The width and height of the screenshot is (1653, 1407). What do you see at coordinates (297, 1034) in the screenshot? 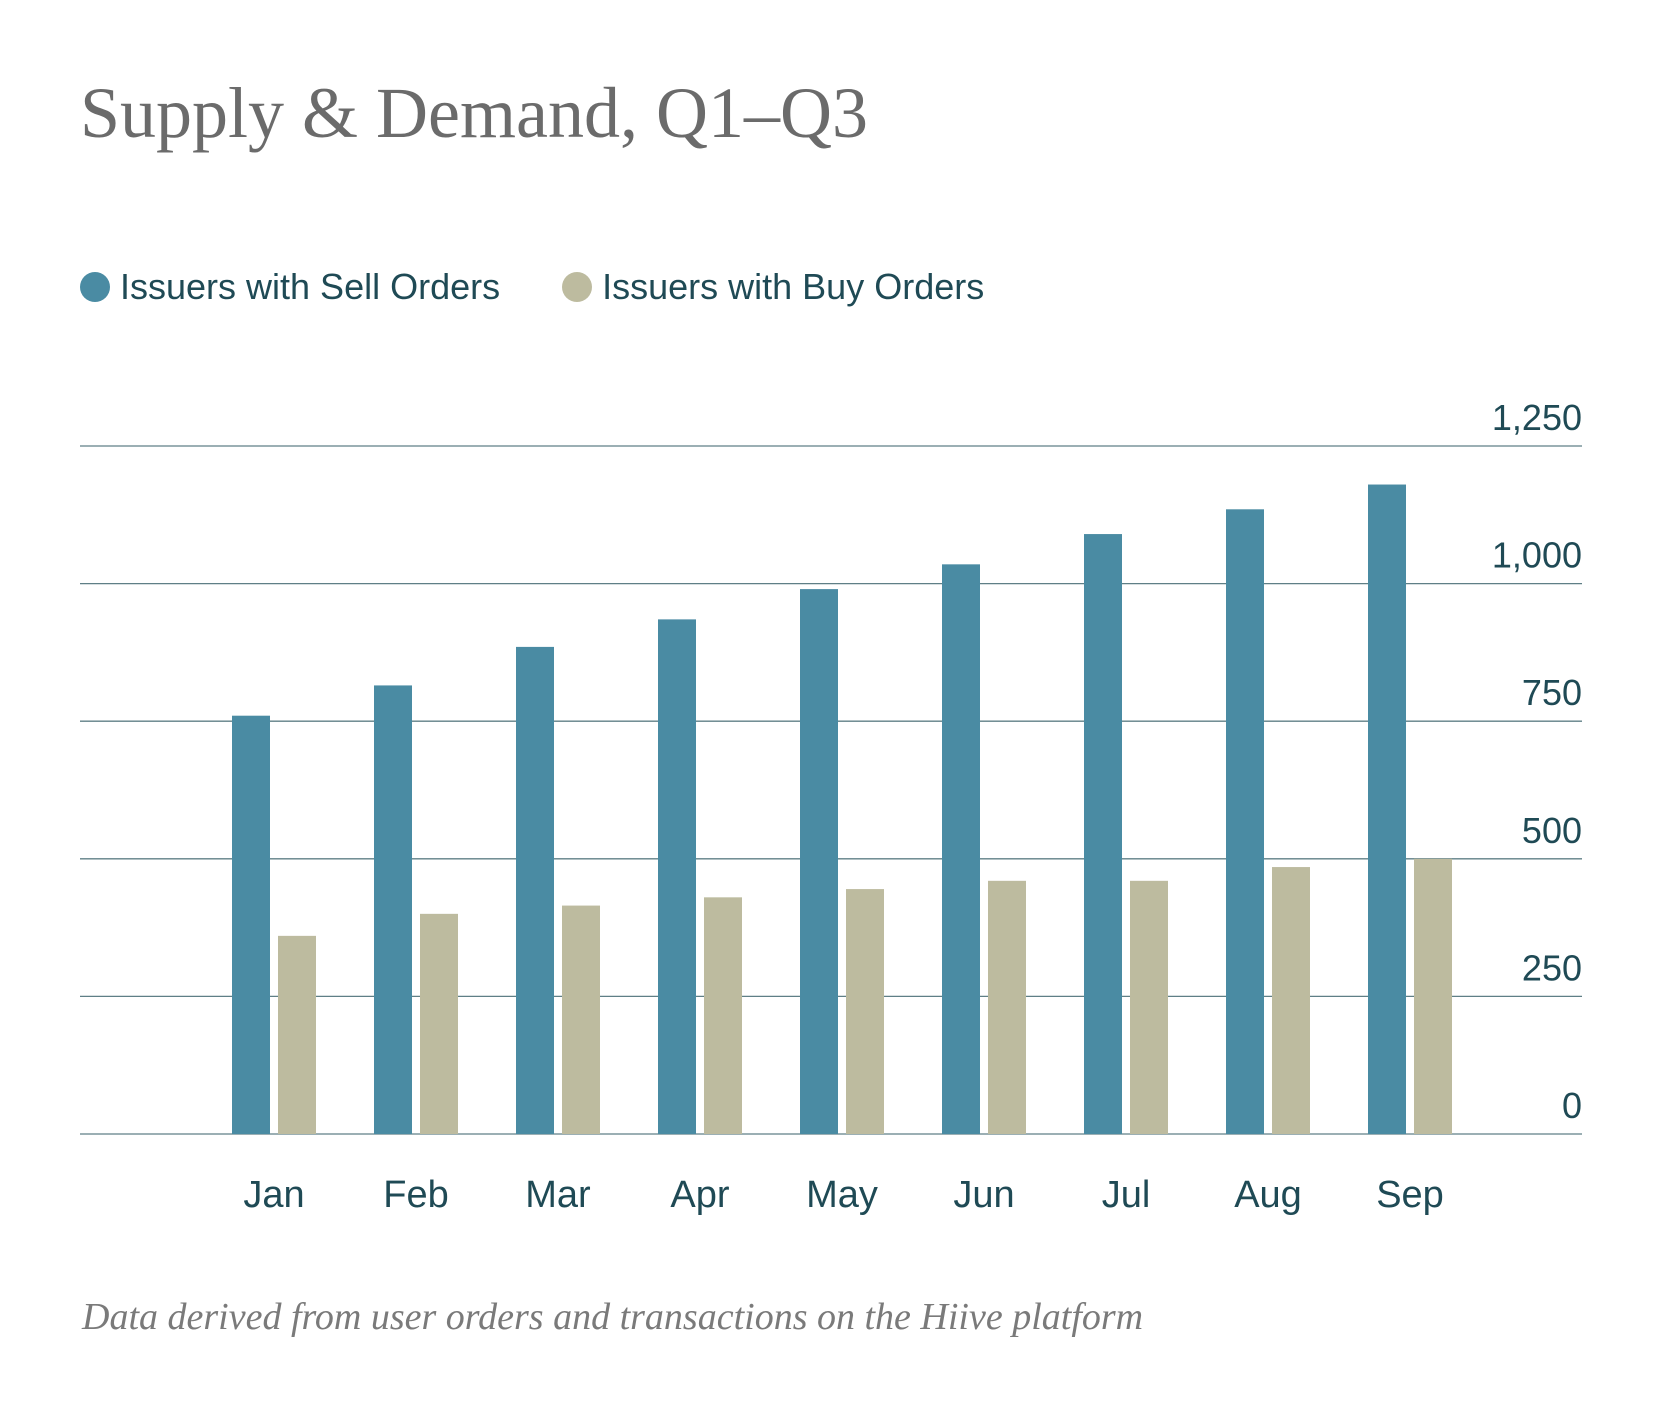
I see `bar-buy-jan` at bounding box center [297, 1034].